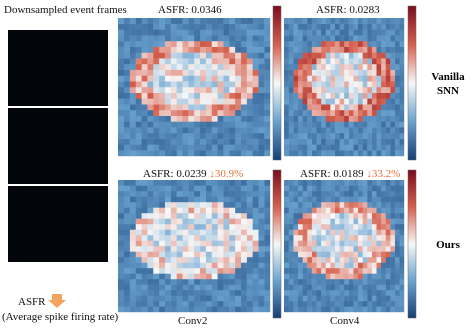  What do you see at coordinates (190, 10) in the screenshot?
I see `asfr-value: ASFR: 0.0346` at bounding box center [190, 10].